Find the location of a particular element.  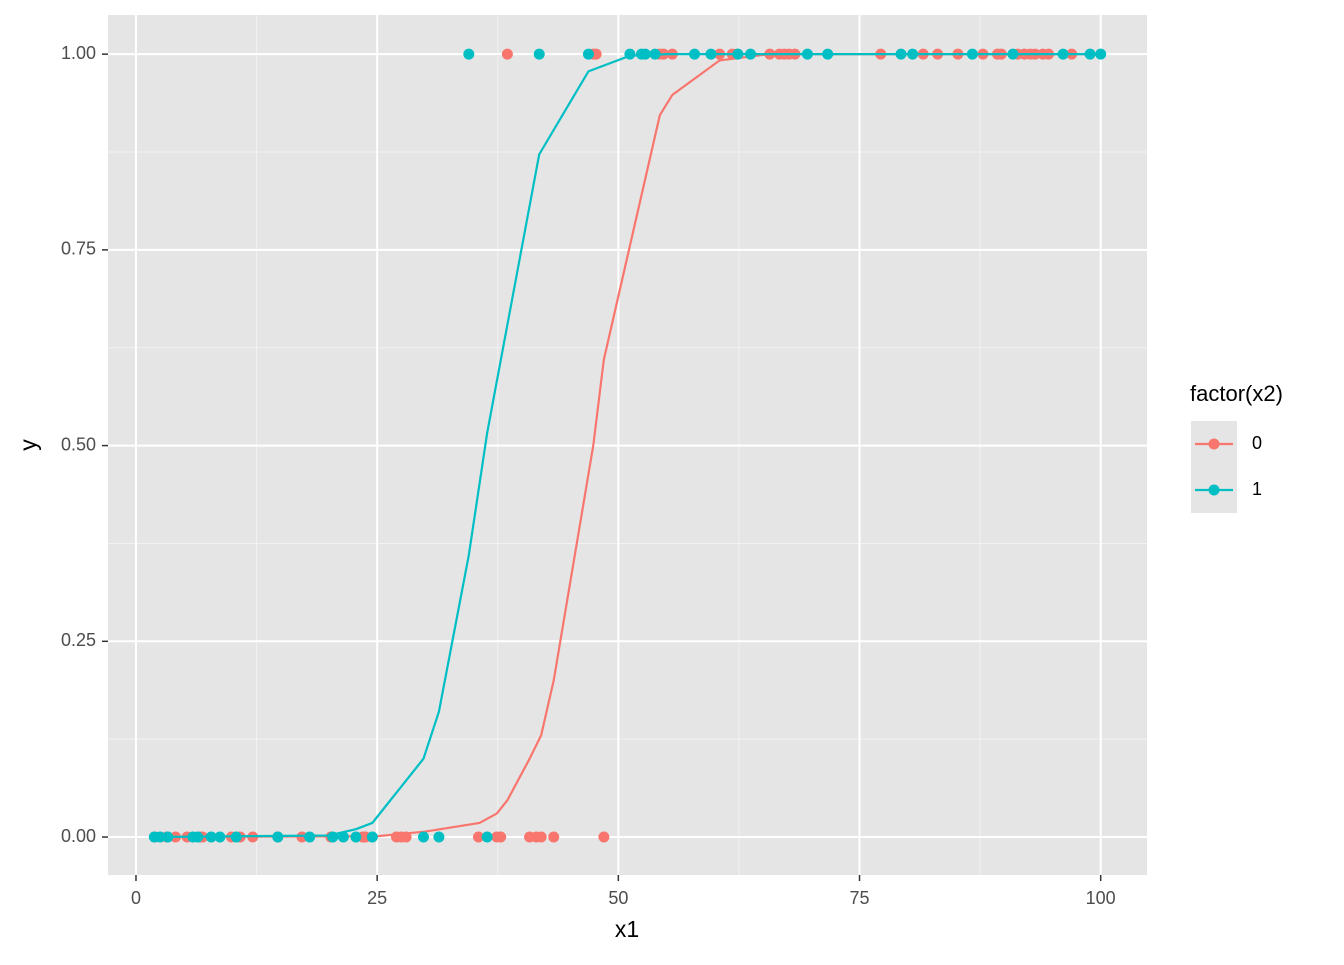

y-tick-label: 0.50 is located at coordinates (78, 444).